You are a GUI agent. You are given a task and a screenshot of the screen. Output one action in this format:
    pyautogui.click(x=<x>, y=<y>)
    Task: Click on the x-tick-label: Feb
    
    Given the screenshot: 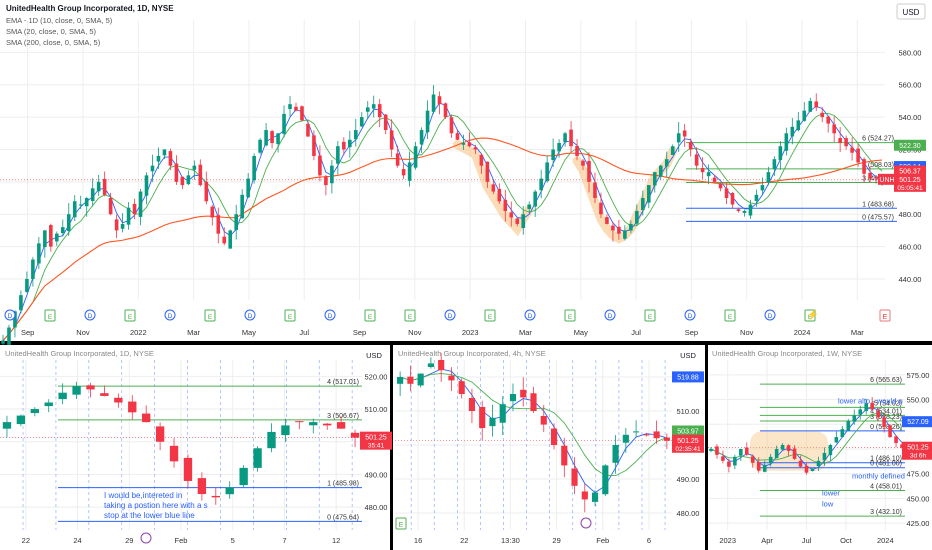 What is the action you would take?
    pyautogui.click(x=602, y=540)
    